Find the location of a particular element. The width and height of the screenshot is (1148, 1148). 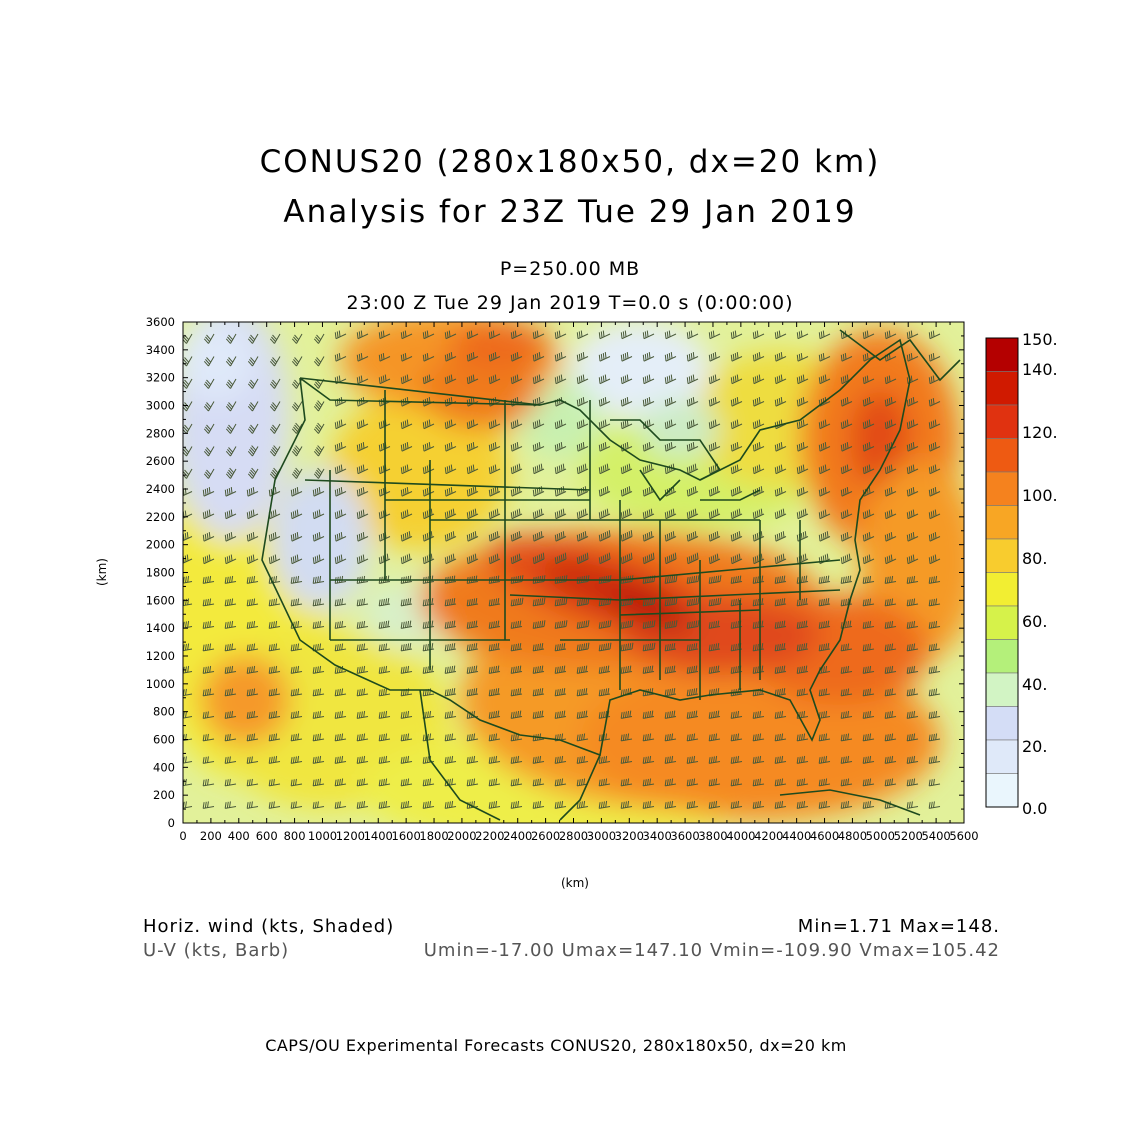

x-tick-label: 800 is located at coordinates (295, 836).